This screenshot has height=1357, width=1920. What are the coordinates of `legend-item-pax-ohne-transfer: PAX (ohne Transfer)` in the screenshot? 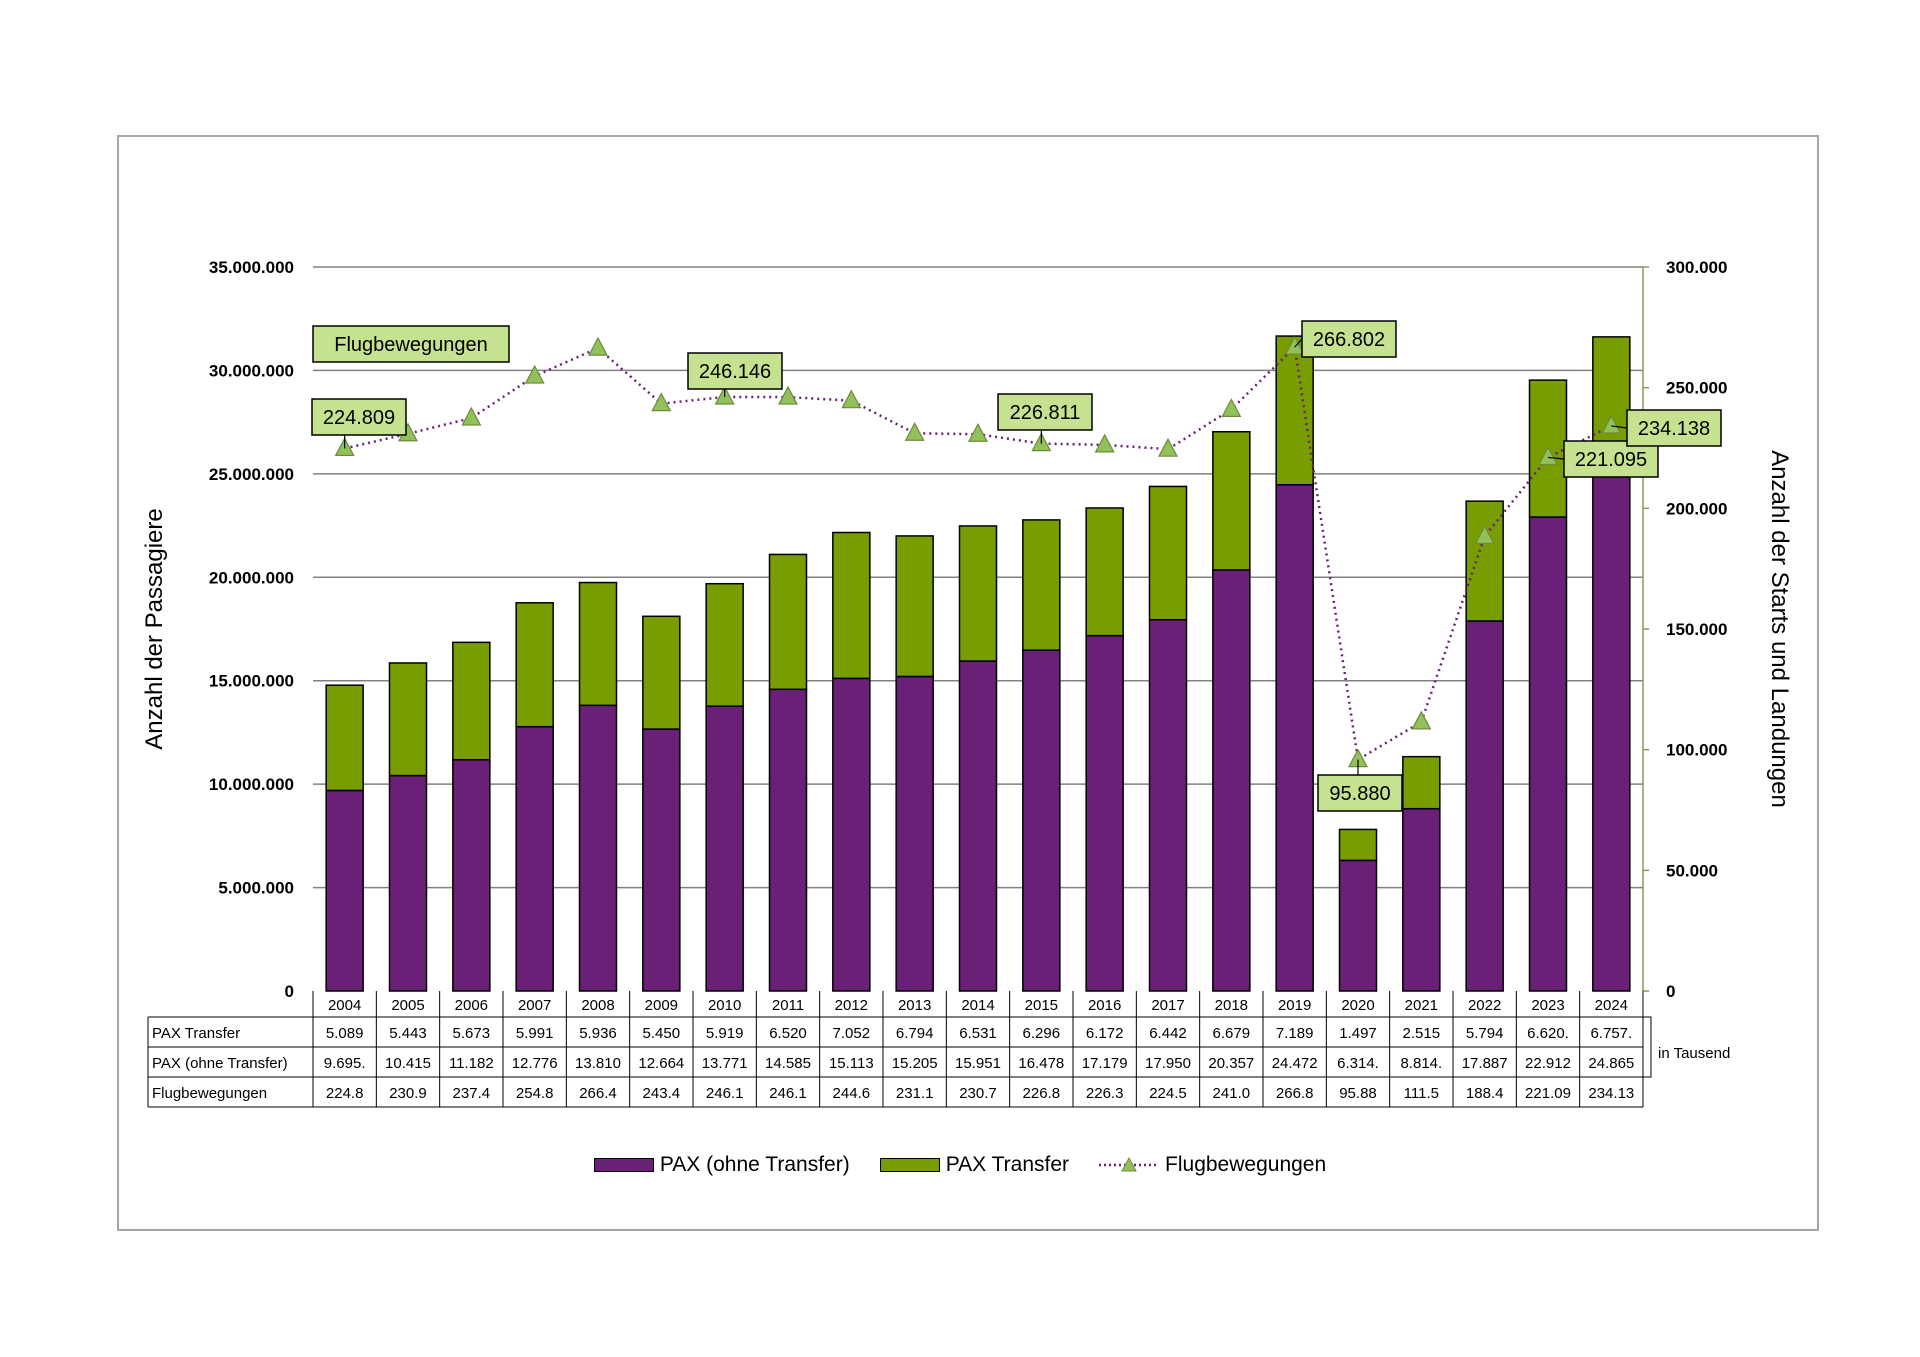 It's located at (721, 1165).